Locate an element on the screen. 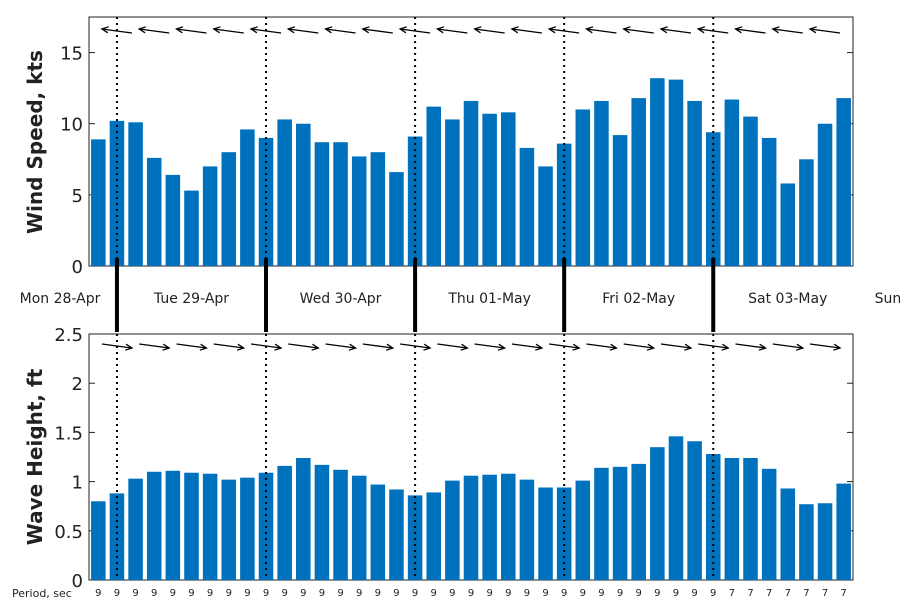 This screenshot has width=900, height=600. wave-y-tick-label: 2 is located at coordinates (77, 384).